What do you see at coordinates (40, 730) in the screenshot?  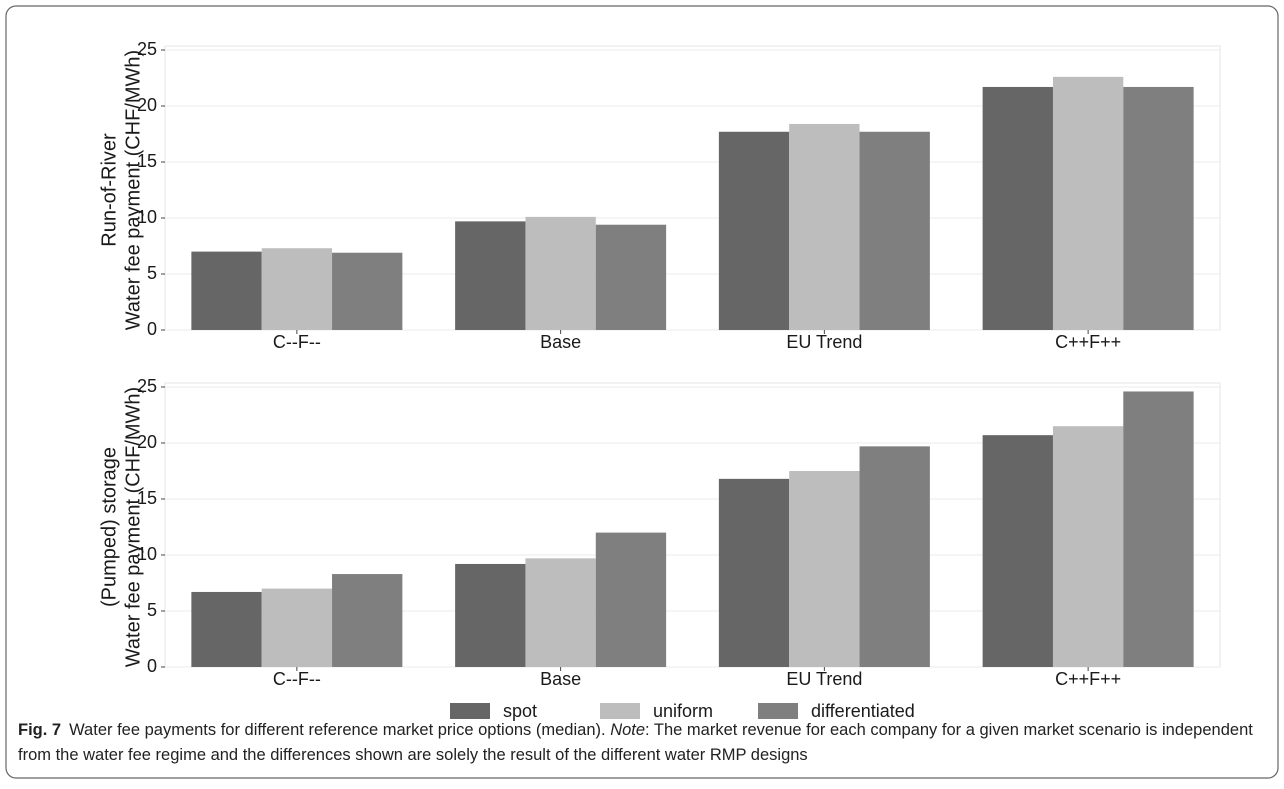 I see `caption-label: Fig. 7` at bounding box center [40, 730].